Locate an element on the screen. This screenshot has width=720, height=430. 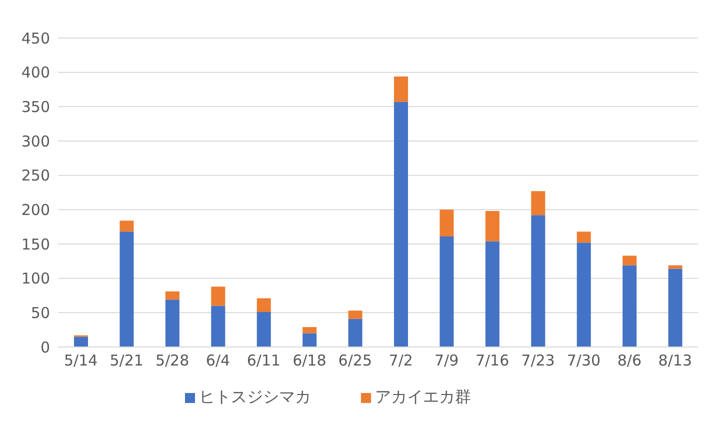
y-tick-label: 50 is located at coordinates (40, 313).